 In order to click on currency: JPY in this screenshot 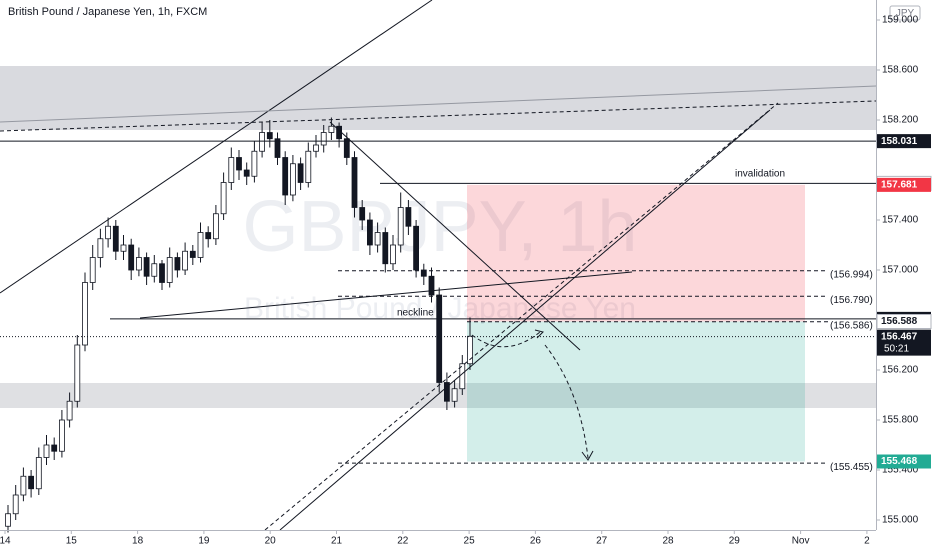, I will do `click(905, 13)`.